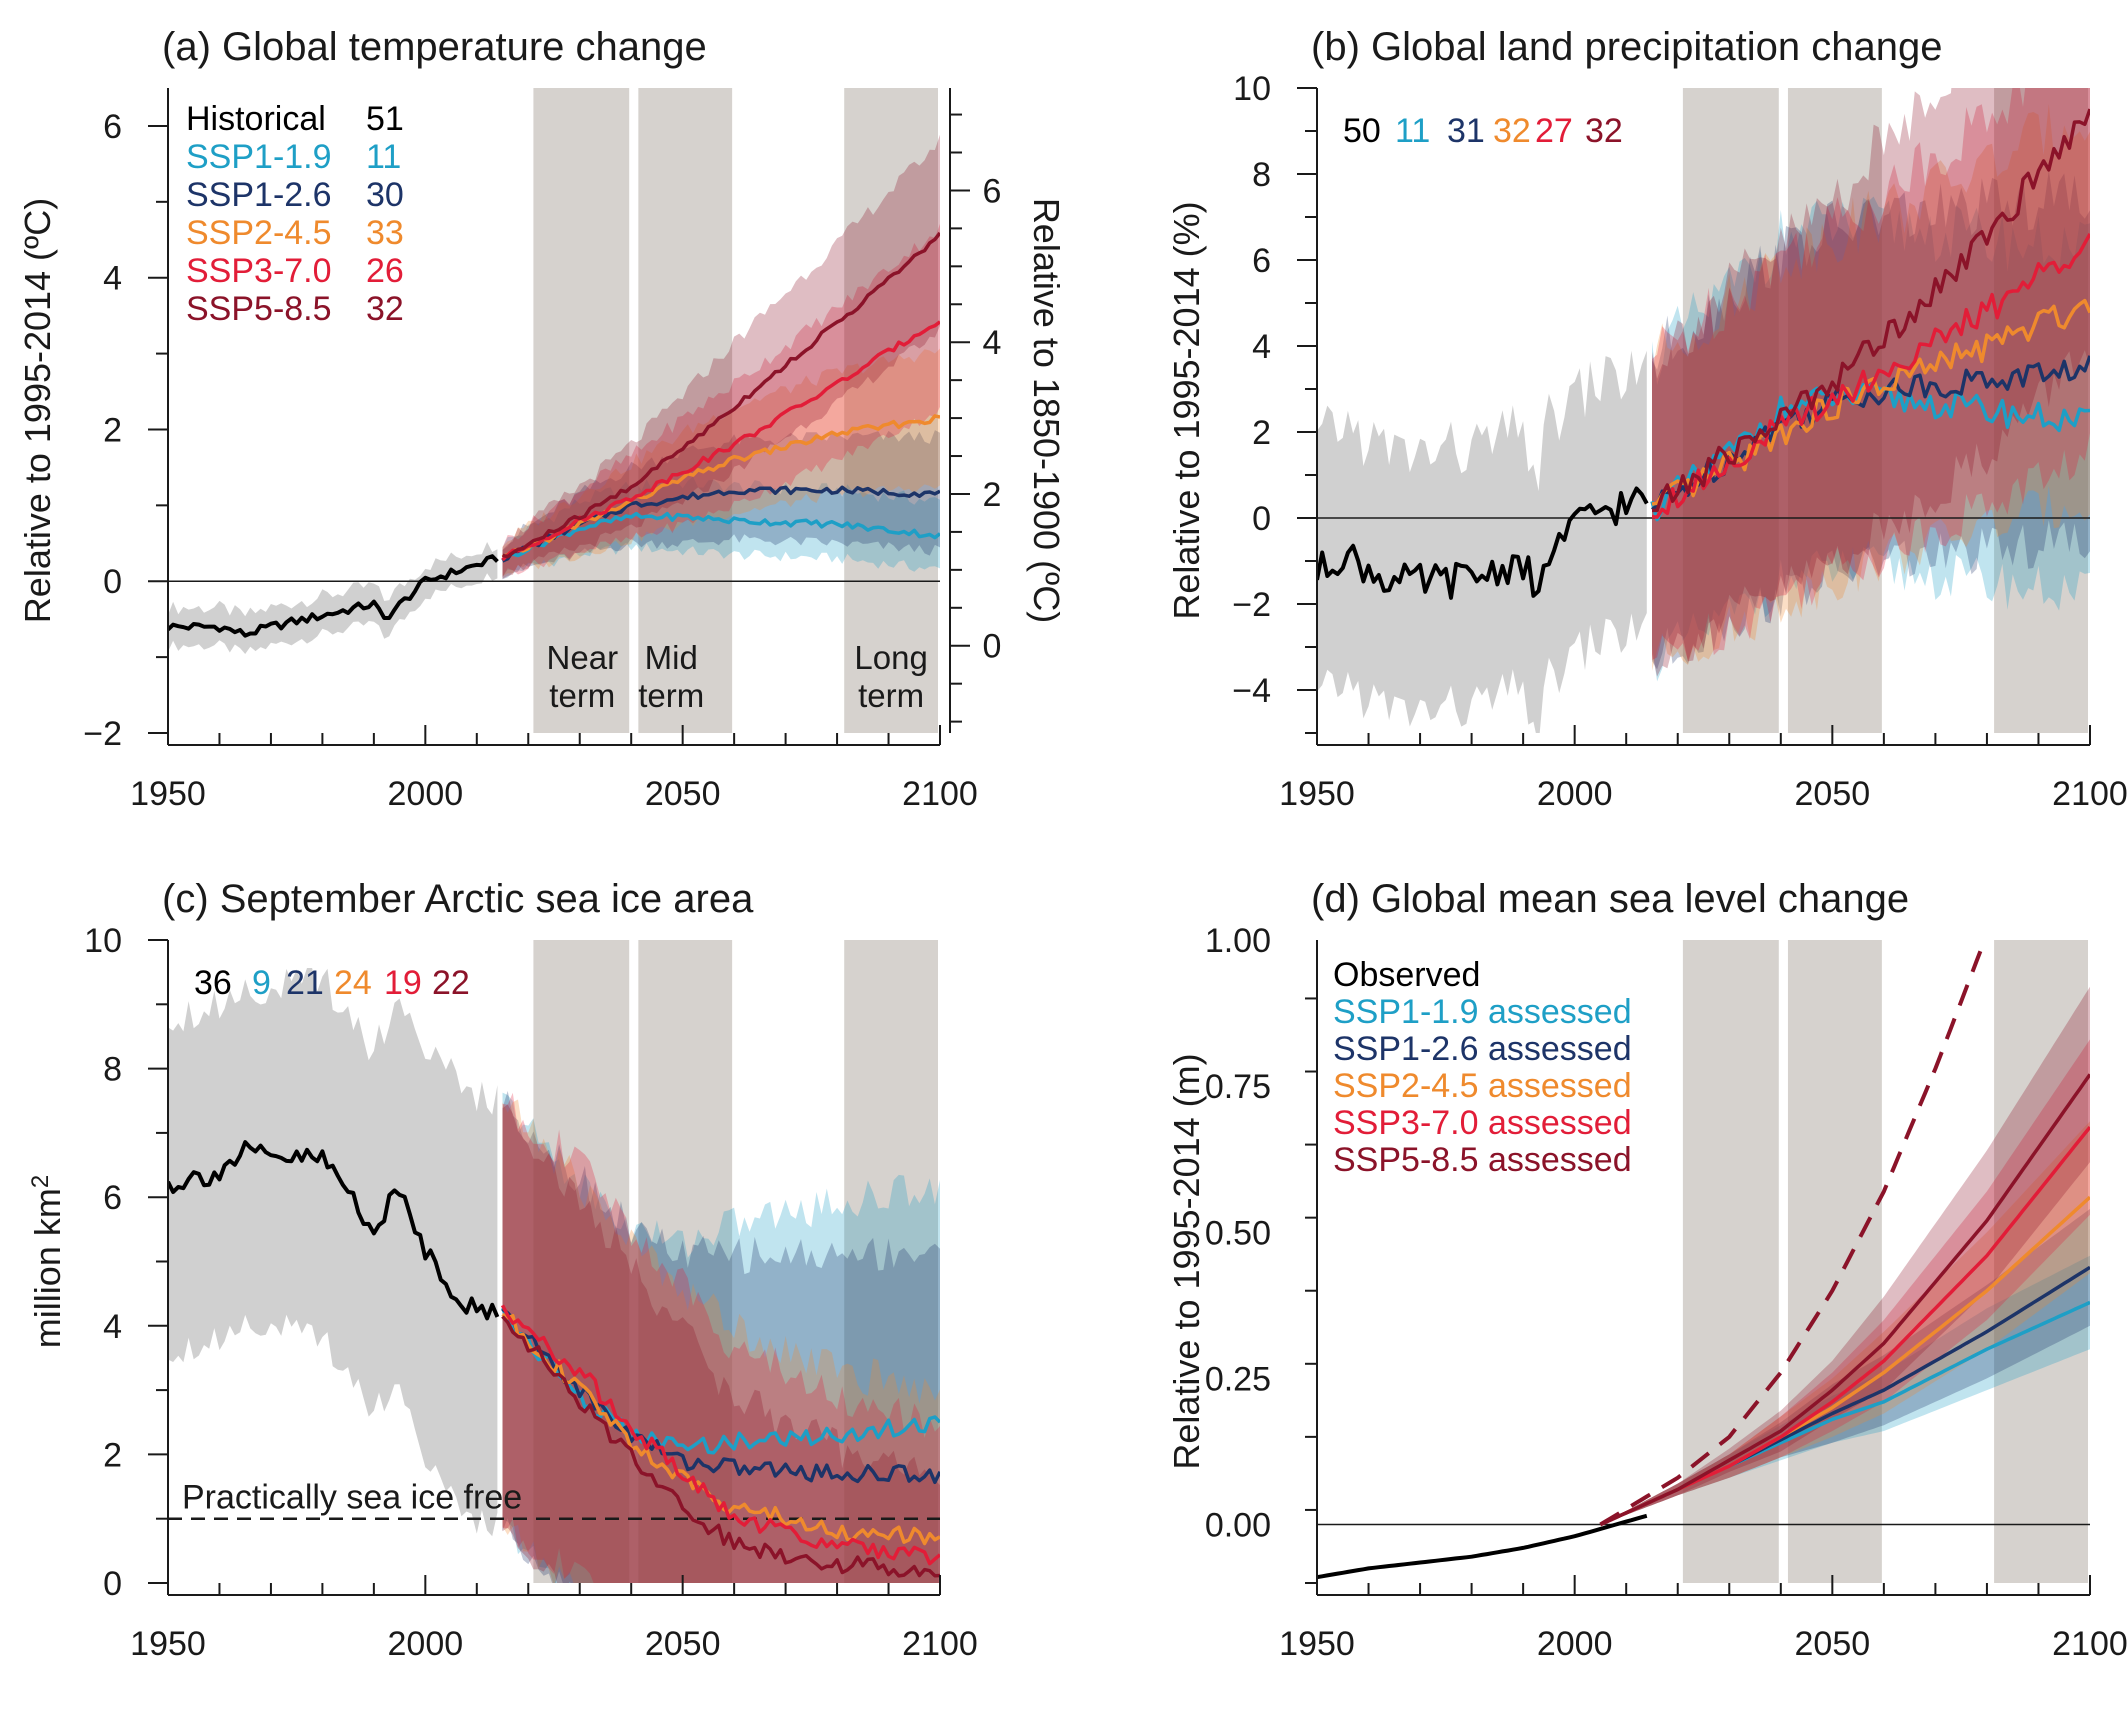  I want to click on legend-count: 51, so click(385, 119).